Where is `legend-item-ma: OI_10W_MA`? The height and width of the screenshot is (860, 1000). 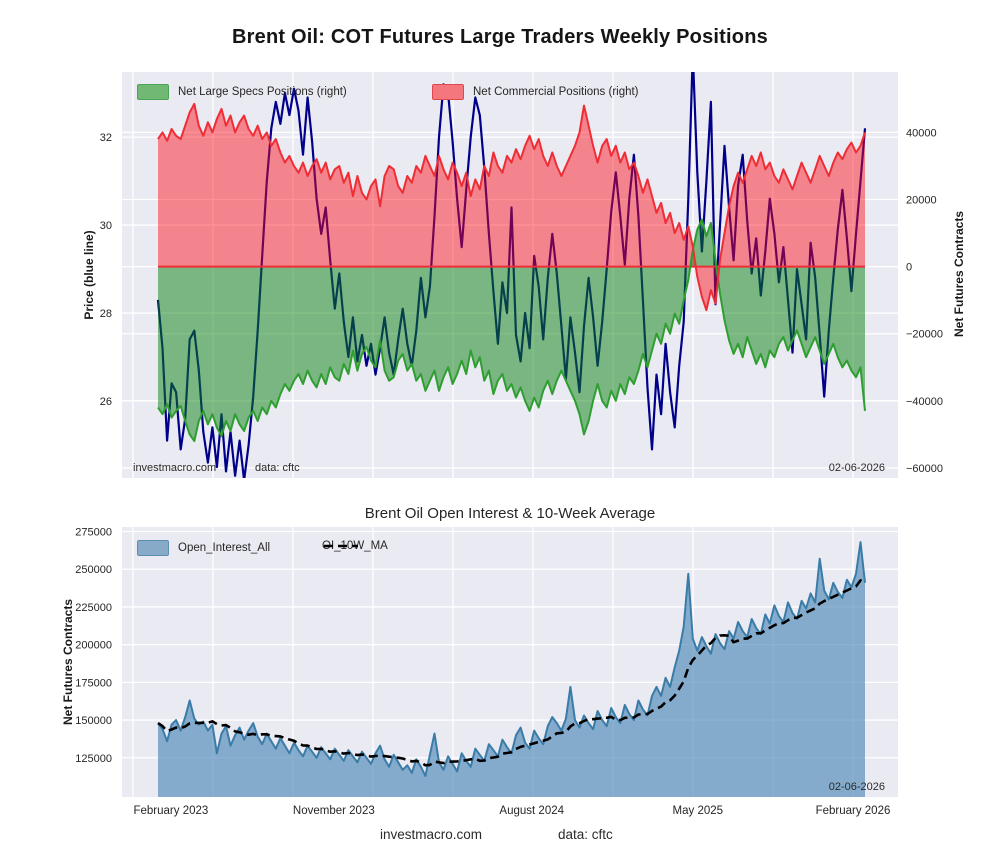
legend-item-ma: OI_10W_MA is located at coordinates (355, 546).